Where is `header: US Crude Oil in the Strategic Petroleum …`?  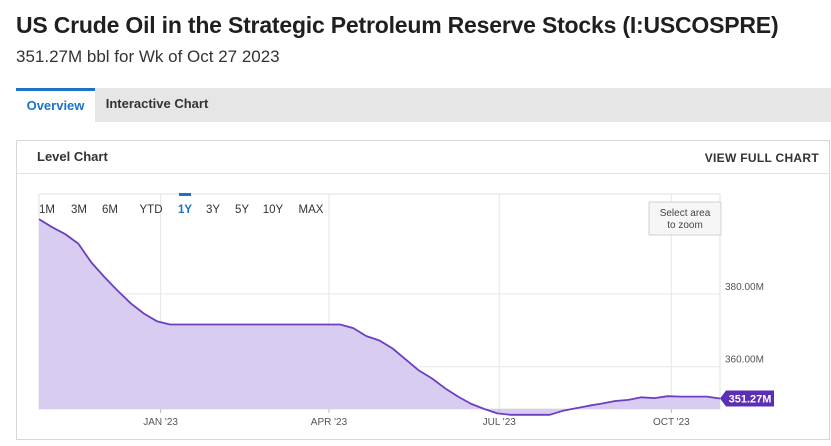 header: US Crude Oil in the Strategic Petroleum … is located at coordinates (423, 39).